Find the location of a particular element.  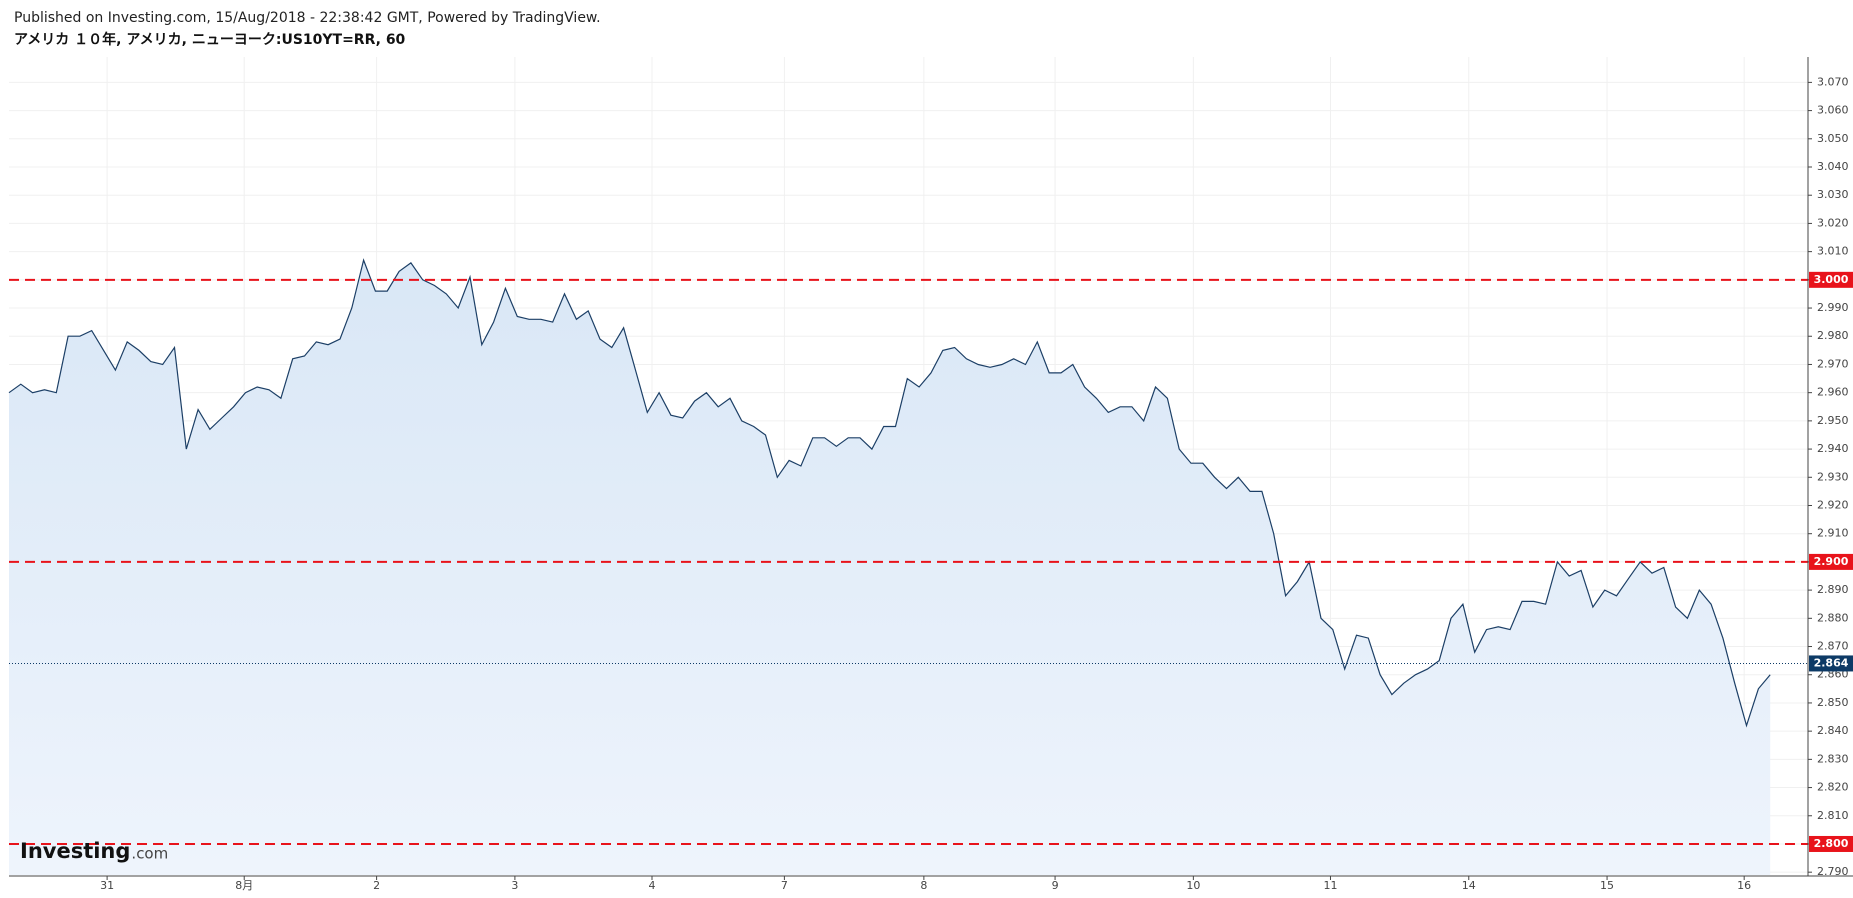

x-tick-label: 8月 is located at coordinates (244, 885).